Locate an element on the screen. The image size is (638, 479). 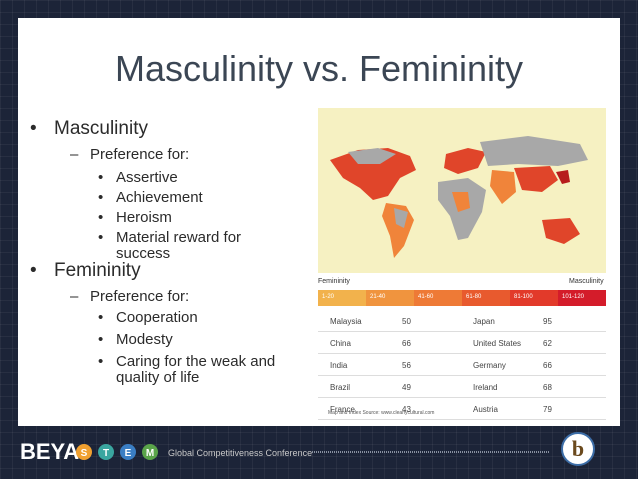
letter: M is located at coordinates (150, 453).